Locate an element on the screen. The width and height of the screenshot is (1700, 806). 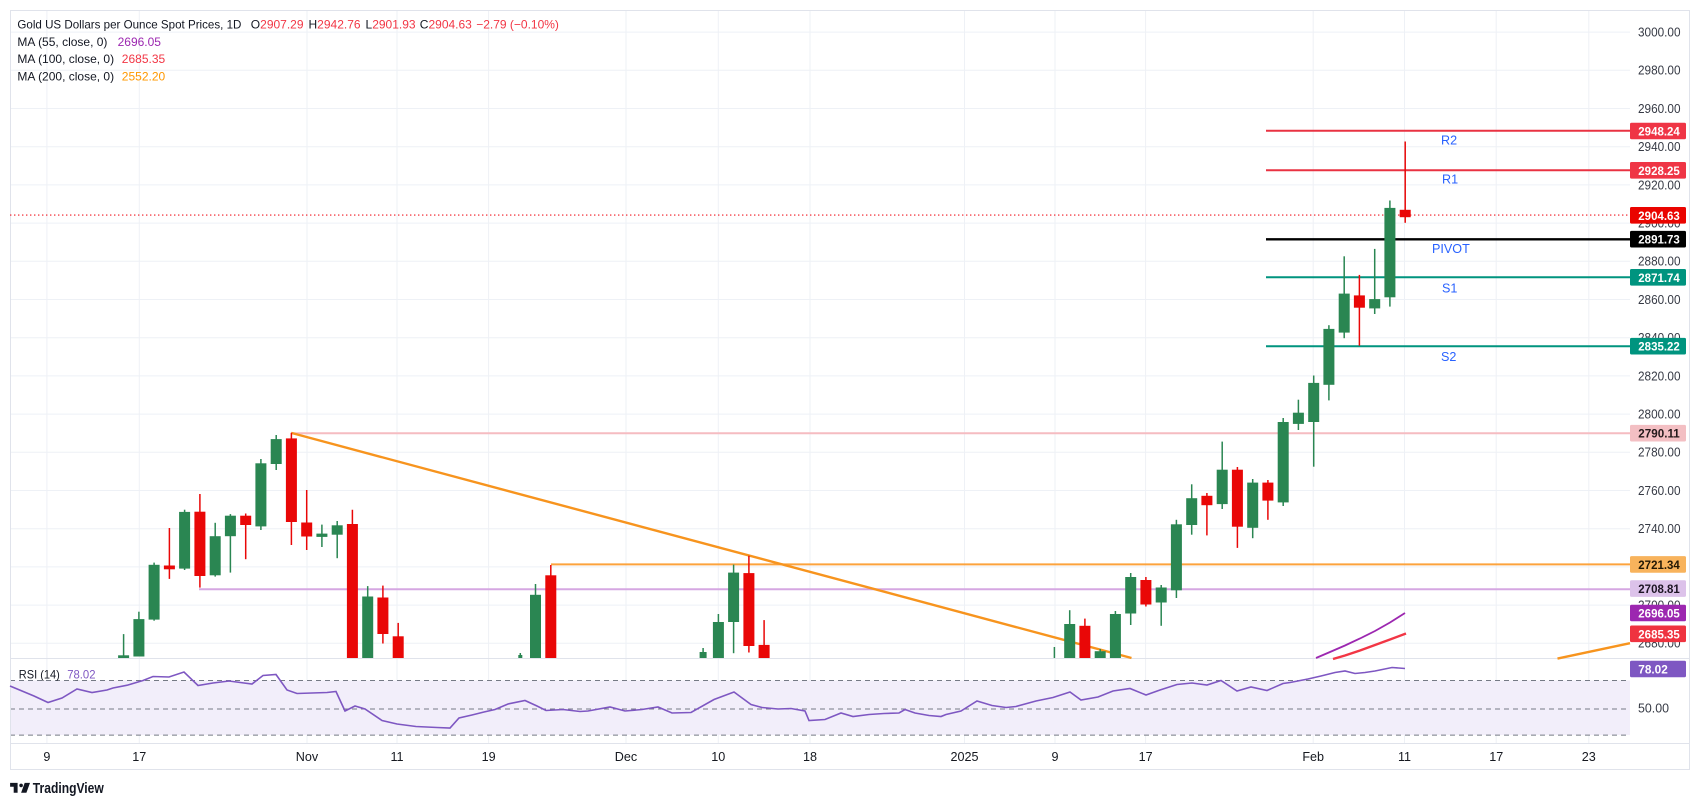
svg-text: 2780.00 is located at coordinates (1659, 453).